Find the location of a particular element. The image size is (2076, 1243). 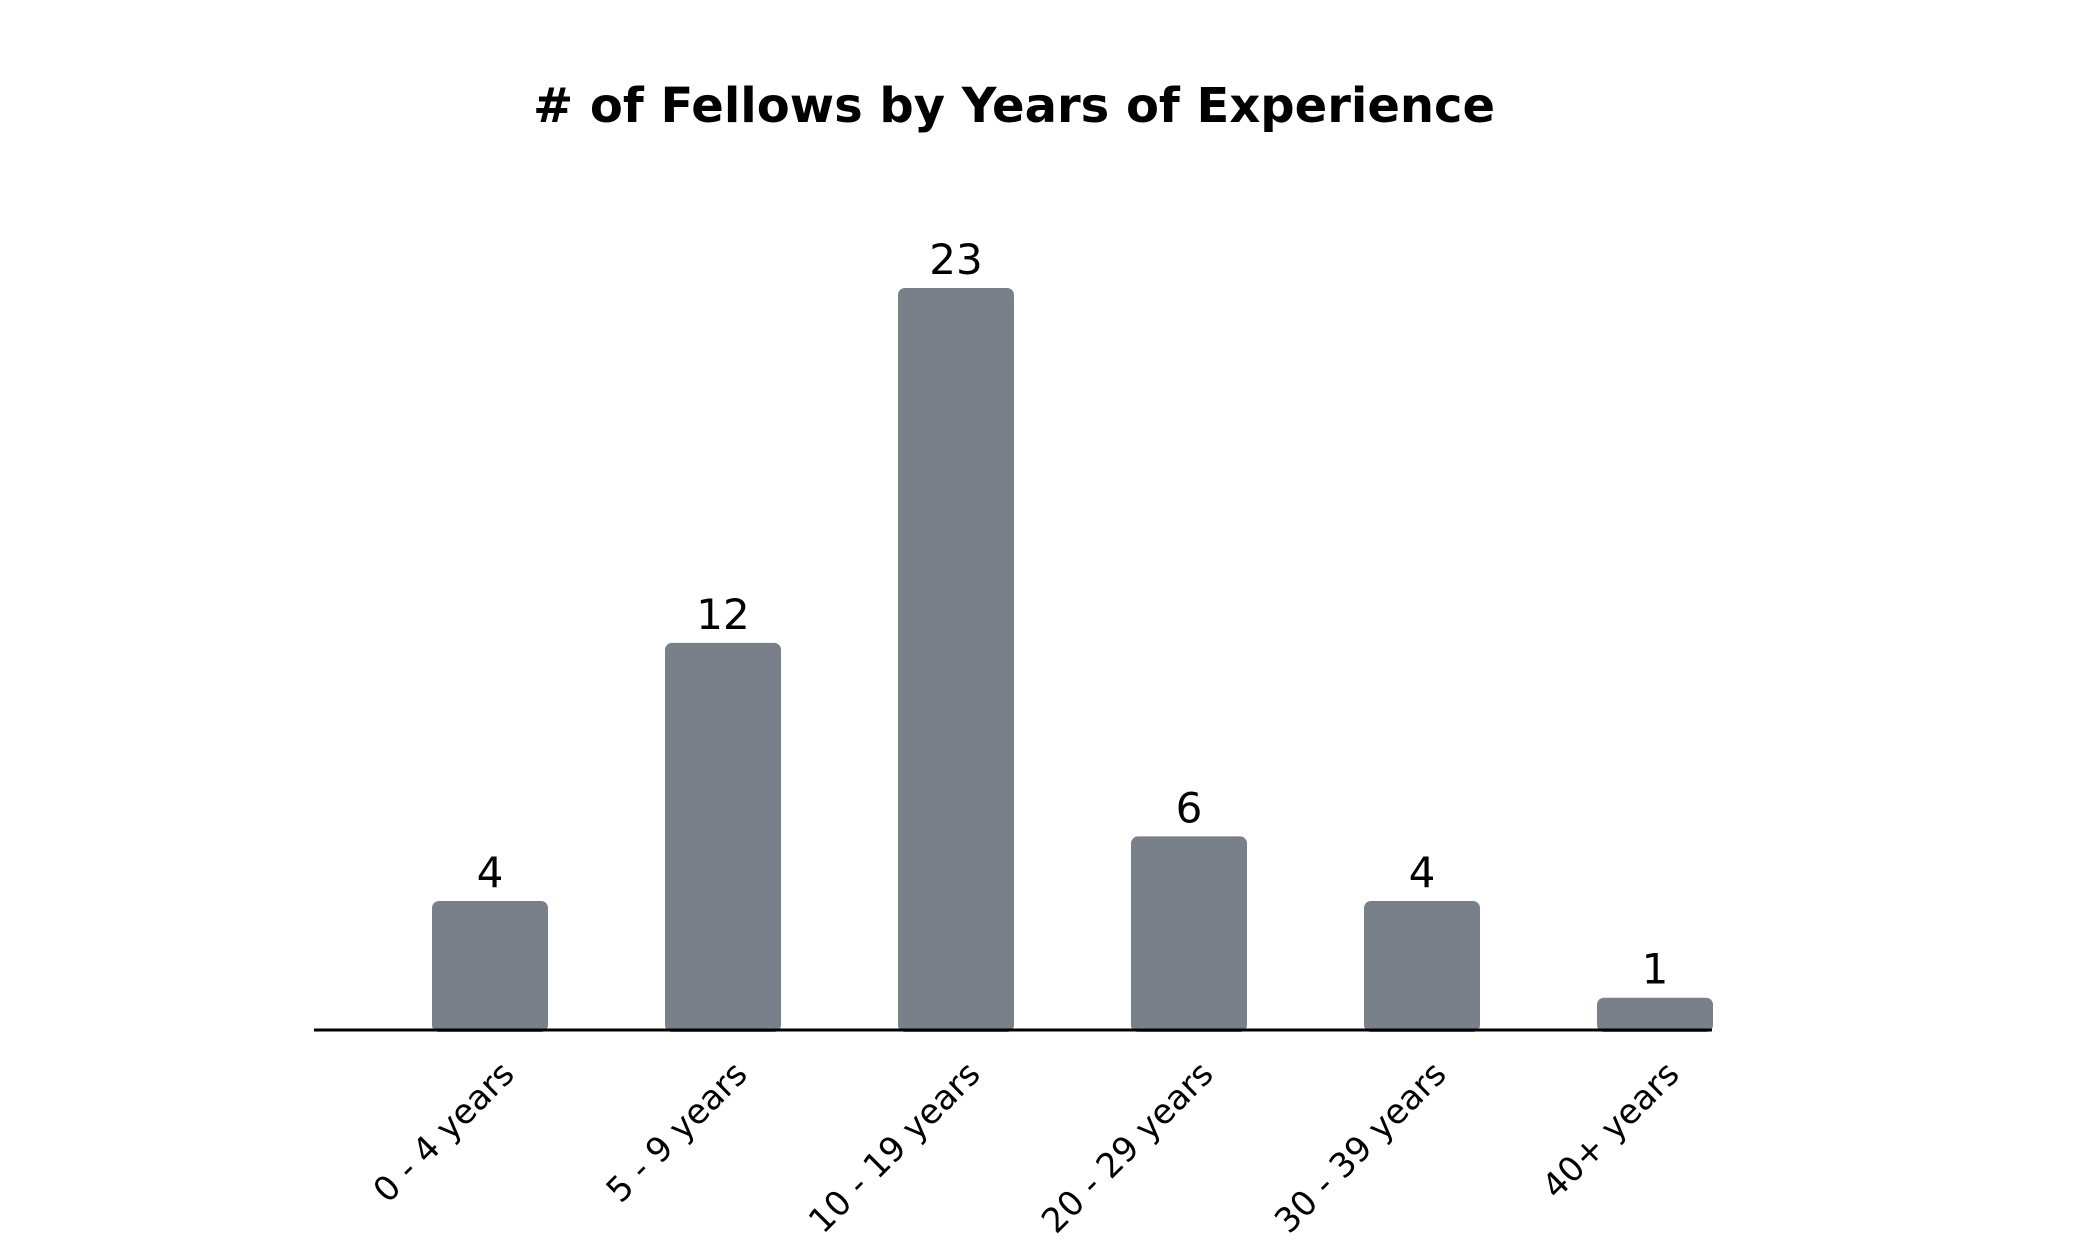

value-label-3: 23 is located at coordinates (955, 259).